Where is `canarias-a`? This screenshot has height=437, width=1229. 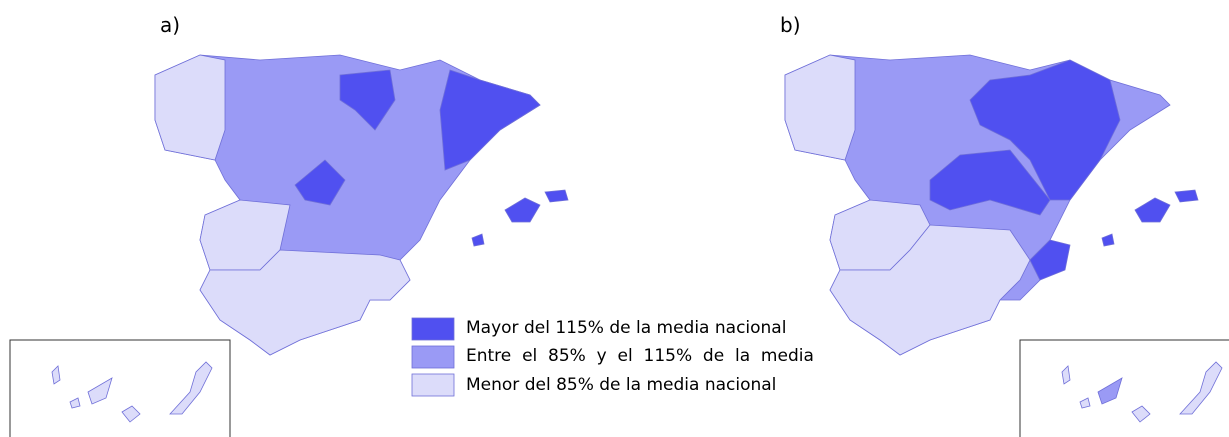 canarias-a is located at coordinates (120, 388).